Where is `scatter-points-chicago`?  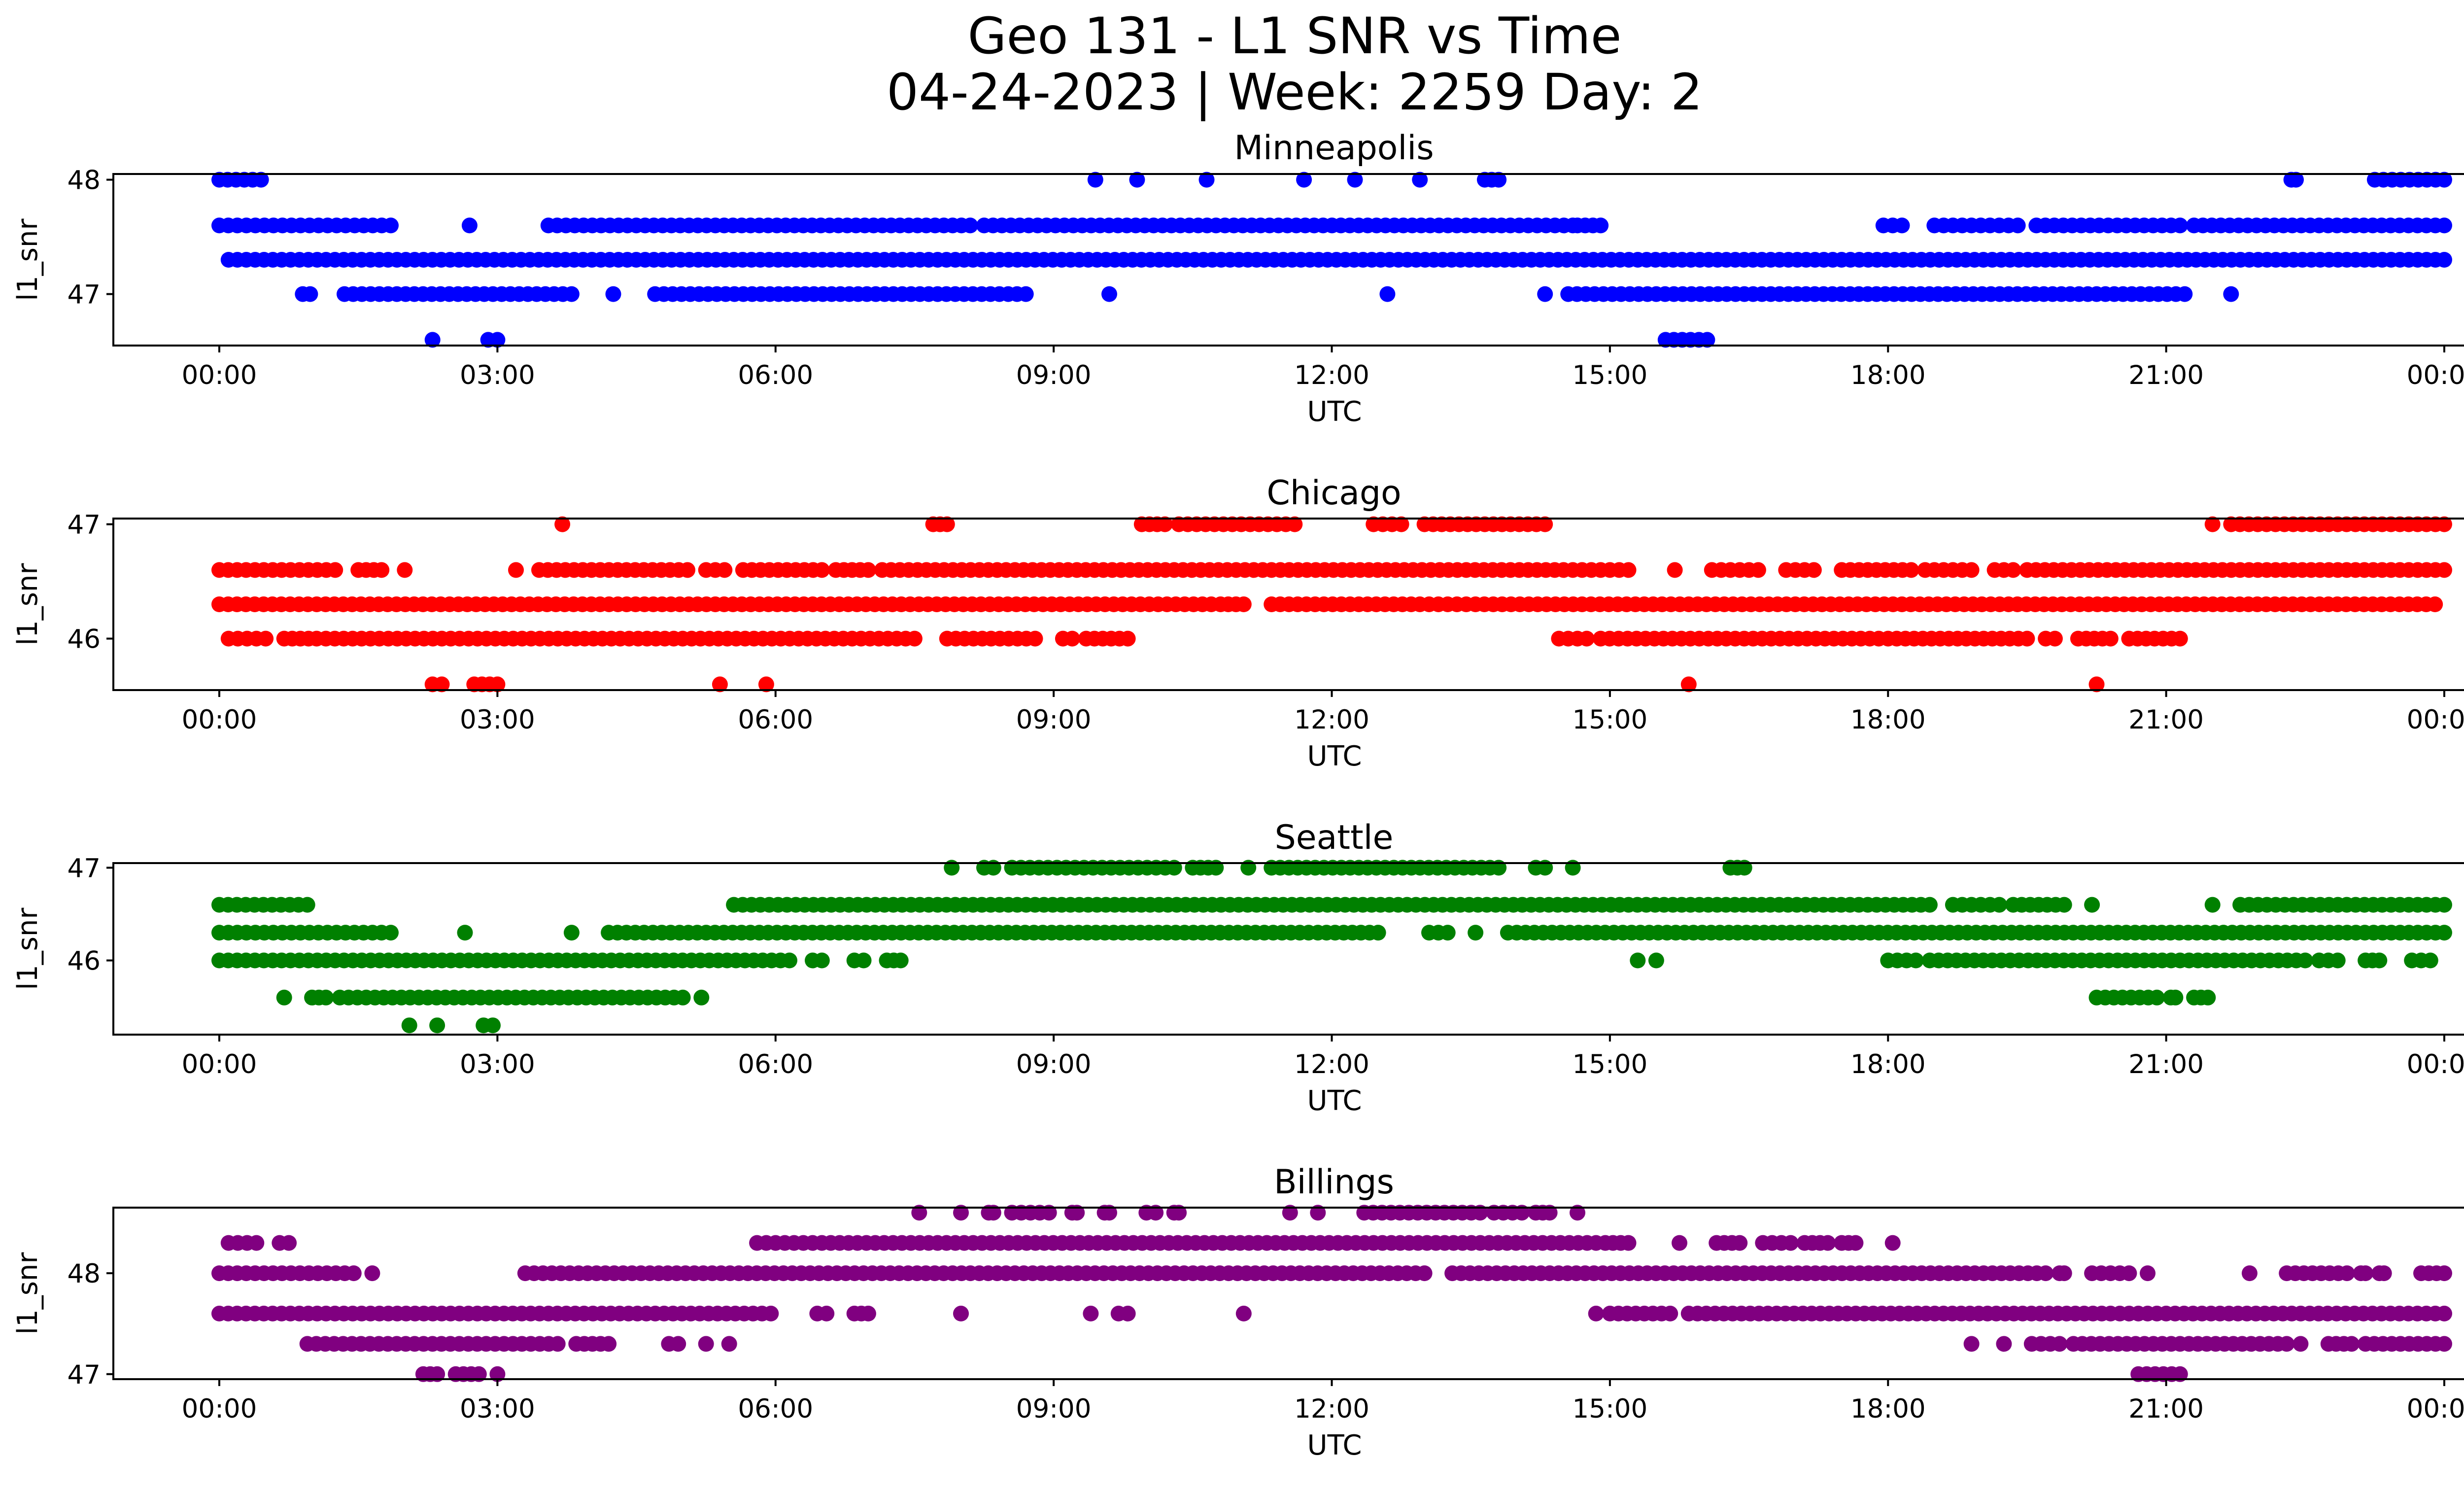
scatter-points-chicago is located at coordinates (1331, 604).